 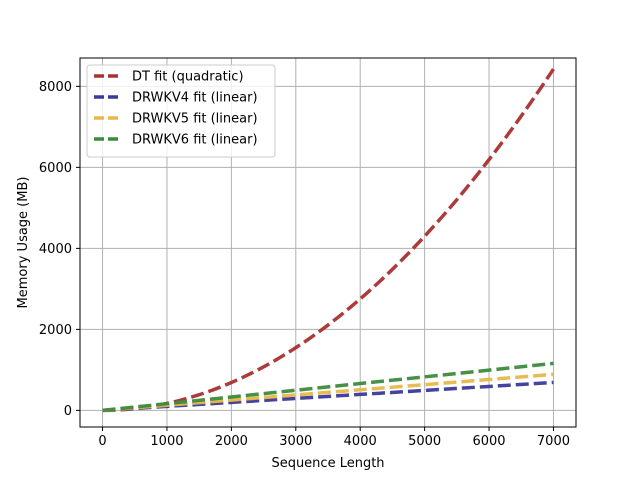 What do you see at coordinates (166, 441) in the screenshot?
I see `x-tick-label: 1000` at bounding box center [166, 441].